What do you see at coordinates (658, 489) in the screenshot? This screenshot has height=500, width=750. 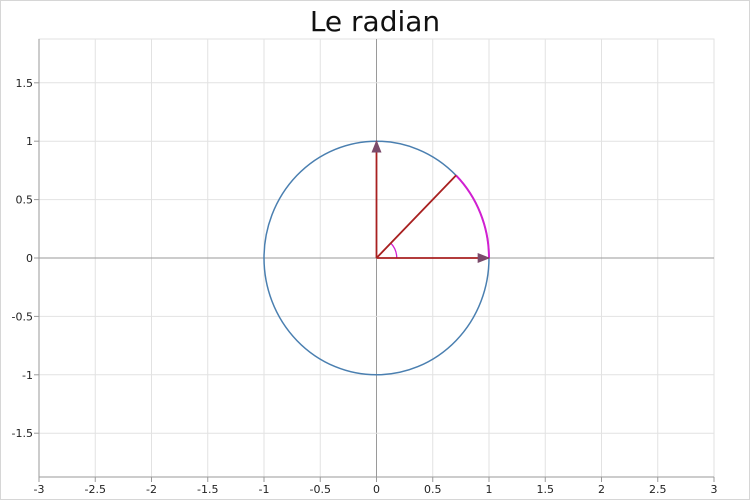 I see `x-tick-label: 2.5` at bounding box center [658, 489].